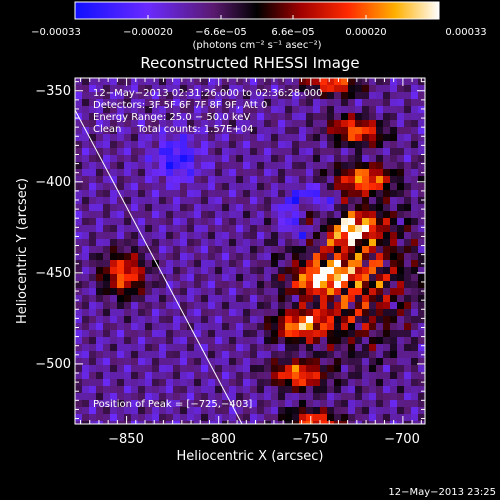  Describe the element at coordinates (53, 364) in the screenshot. I see `y-tick-label-4: −500` at that location.